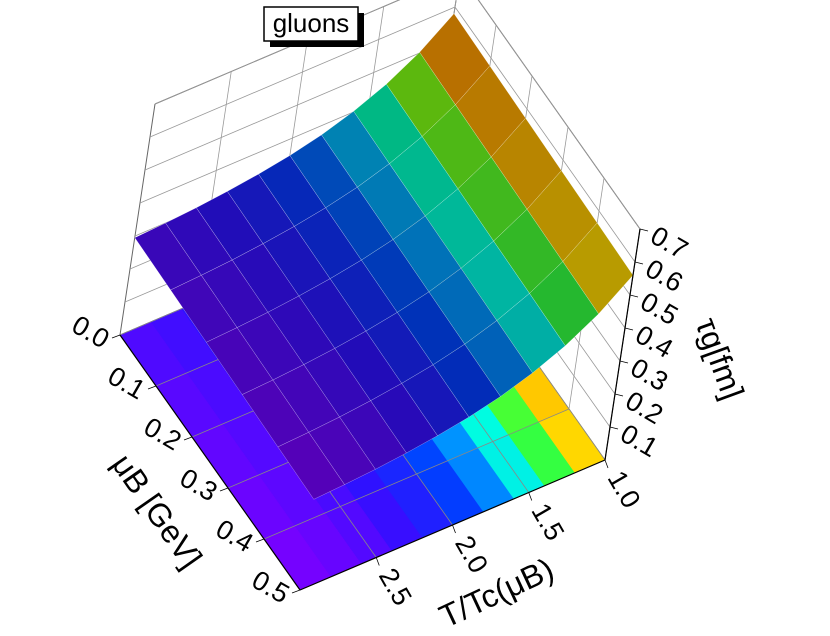  What do you see at coordinates (720, 358) in the screenshot?
I see `z-axis-title: τg[fm]` at bounding box center [720, 358].